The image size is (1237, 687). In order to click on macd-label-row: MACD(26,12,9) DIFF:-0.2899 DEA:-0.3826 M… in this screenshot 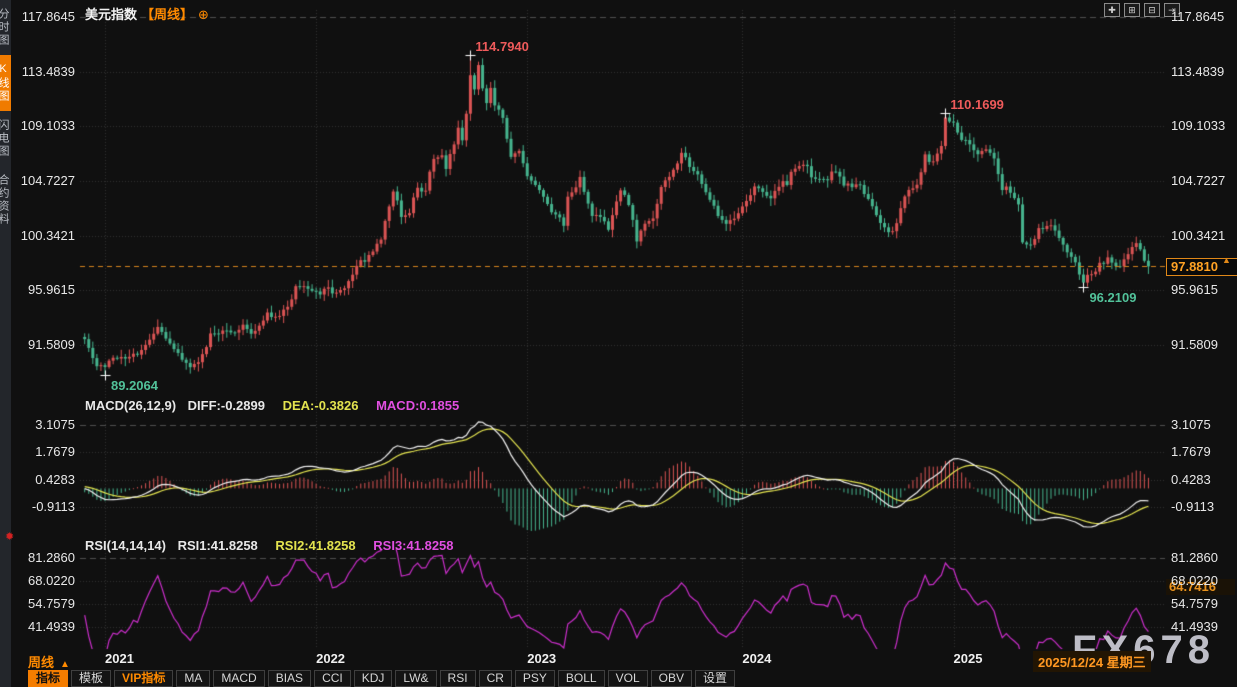, I will do `click(272, 405)`.